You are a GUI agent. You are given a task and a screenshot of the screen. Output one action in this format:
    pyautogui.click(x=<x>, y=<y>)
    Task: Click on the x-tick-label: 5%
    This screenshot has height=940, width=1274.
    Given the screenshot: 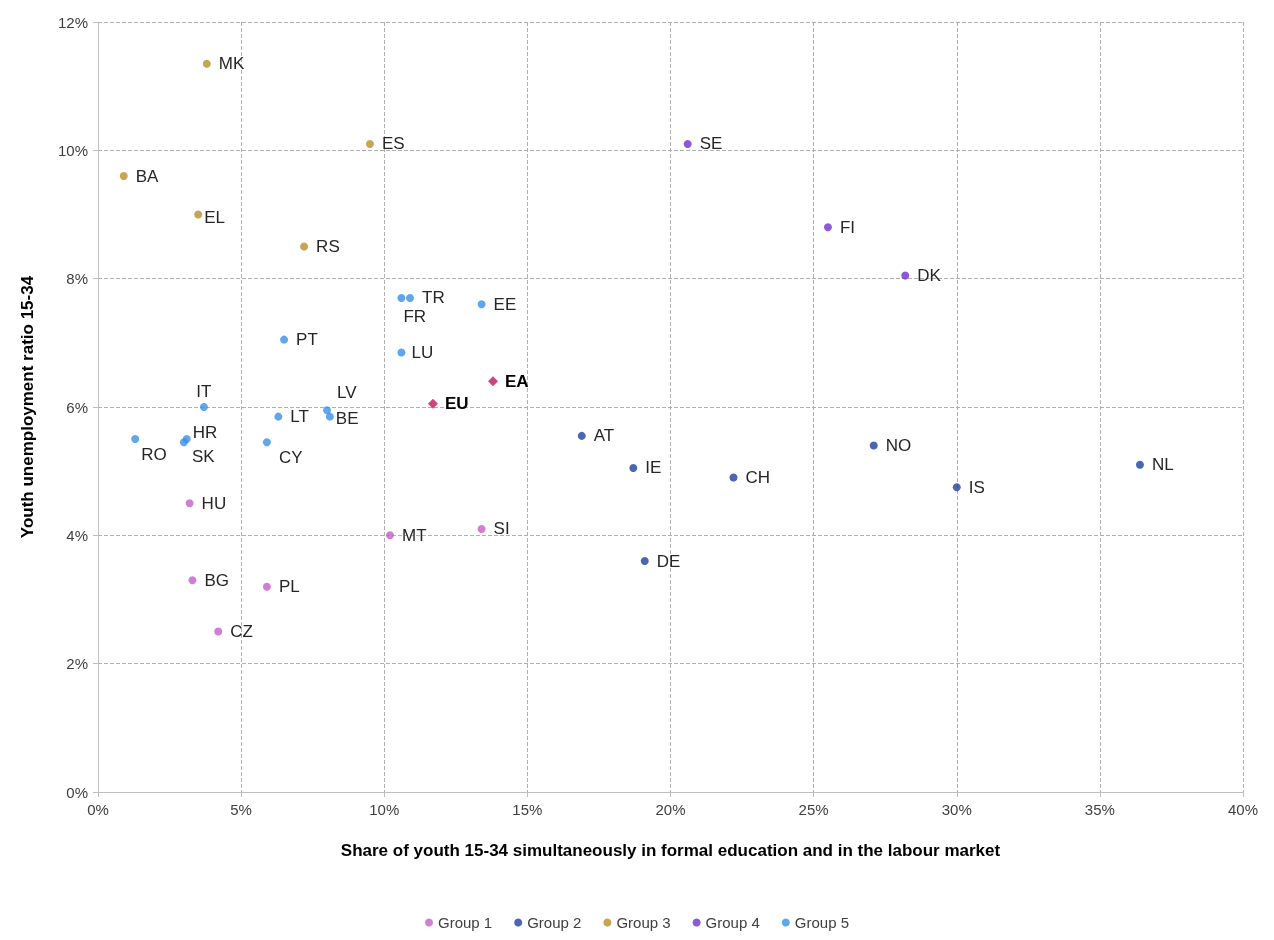 What is the action you would take?
    pyautogui.click(x=241, y=809)
    